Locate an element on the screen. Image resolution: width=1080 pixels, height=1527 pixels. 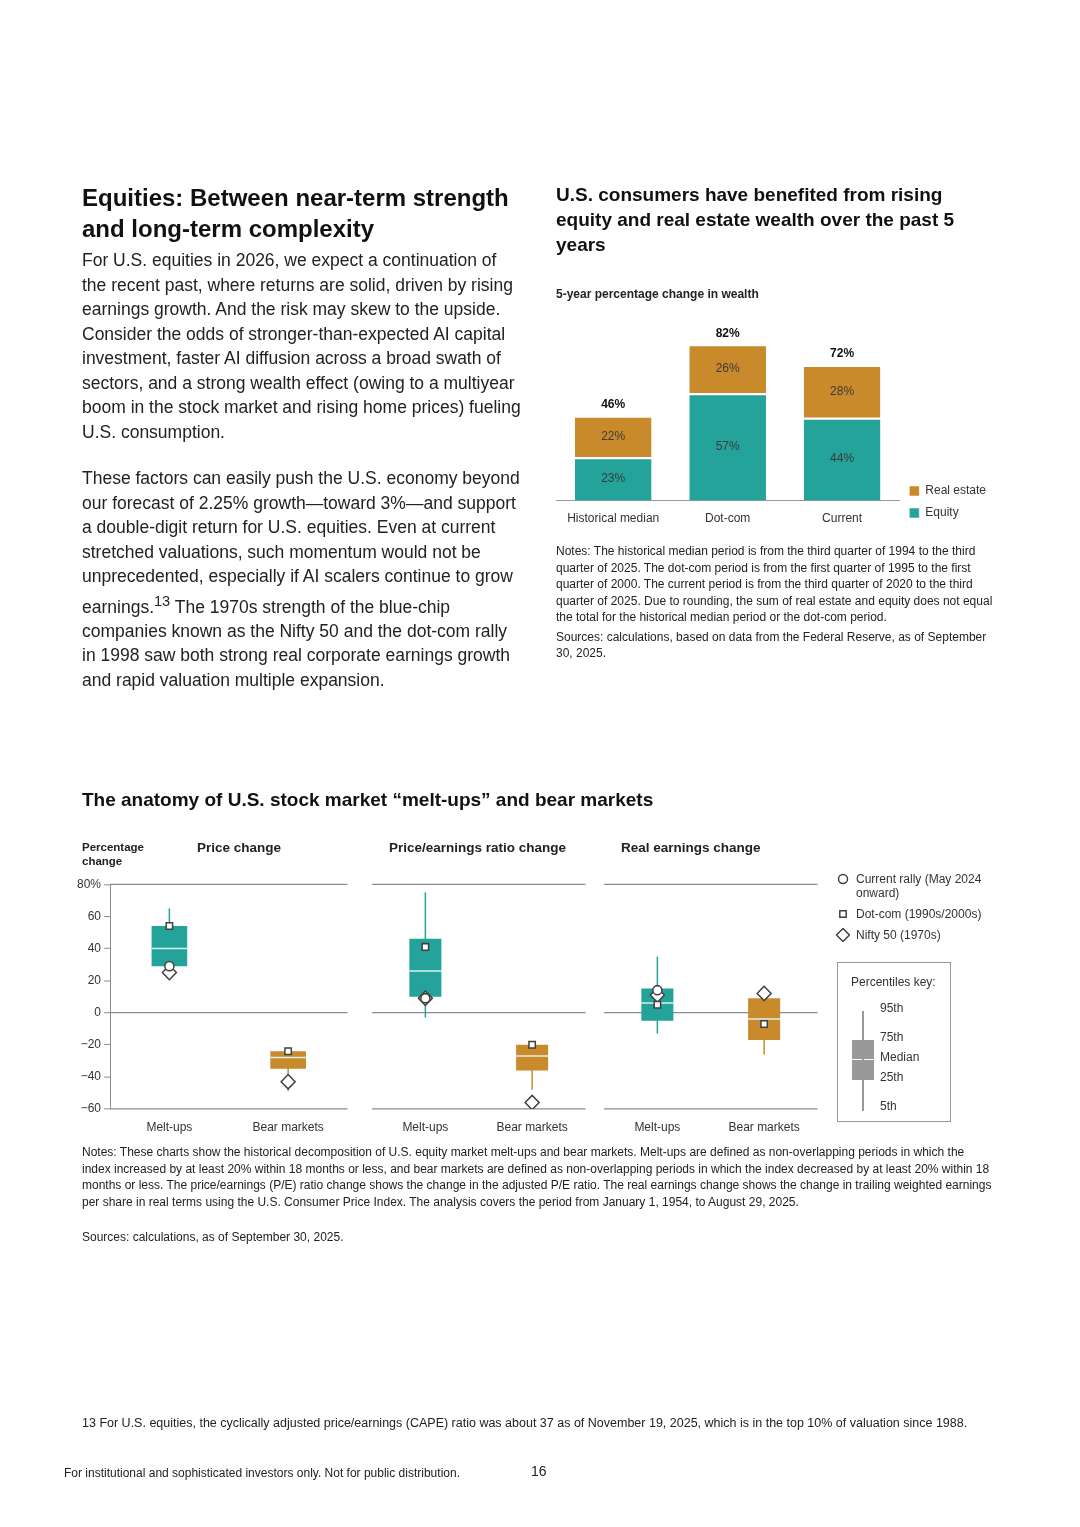
text: 16 is located at coordinates (539, 1471).